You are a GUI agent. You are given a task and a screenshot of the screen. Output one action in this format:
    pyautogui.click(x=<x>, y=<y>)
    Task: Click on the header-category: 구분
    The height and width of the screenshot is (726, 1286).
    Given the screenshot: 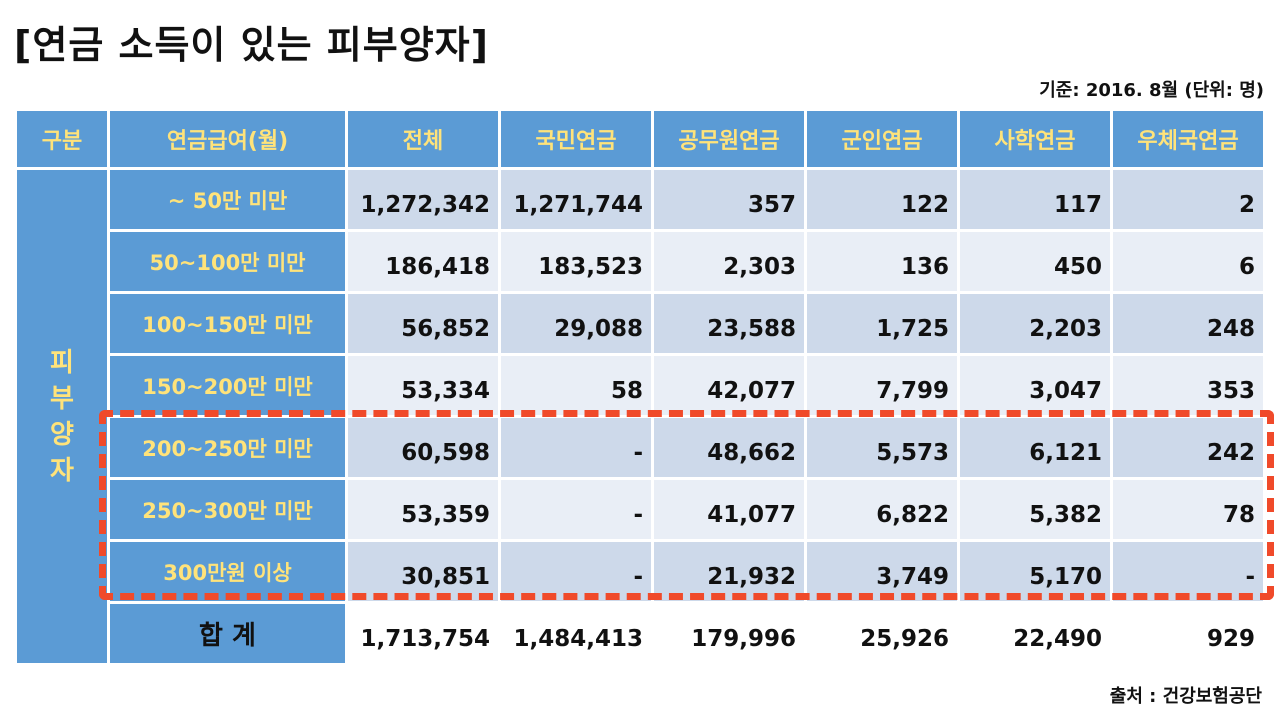 What is the action you would take?
    pyautogui.click(x=62, y=139)
    